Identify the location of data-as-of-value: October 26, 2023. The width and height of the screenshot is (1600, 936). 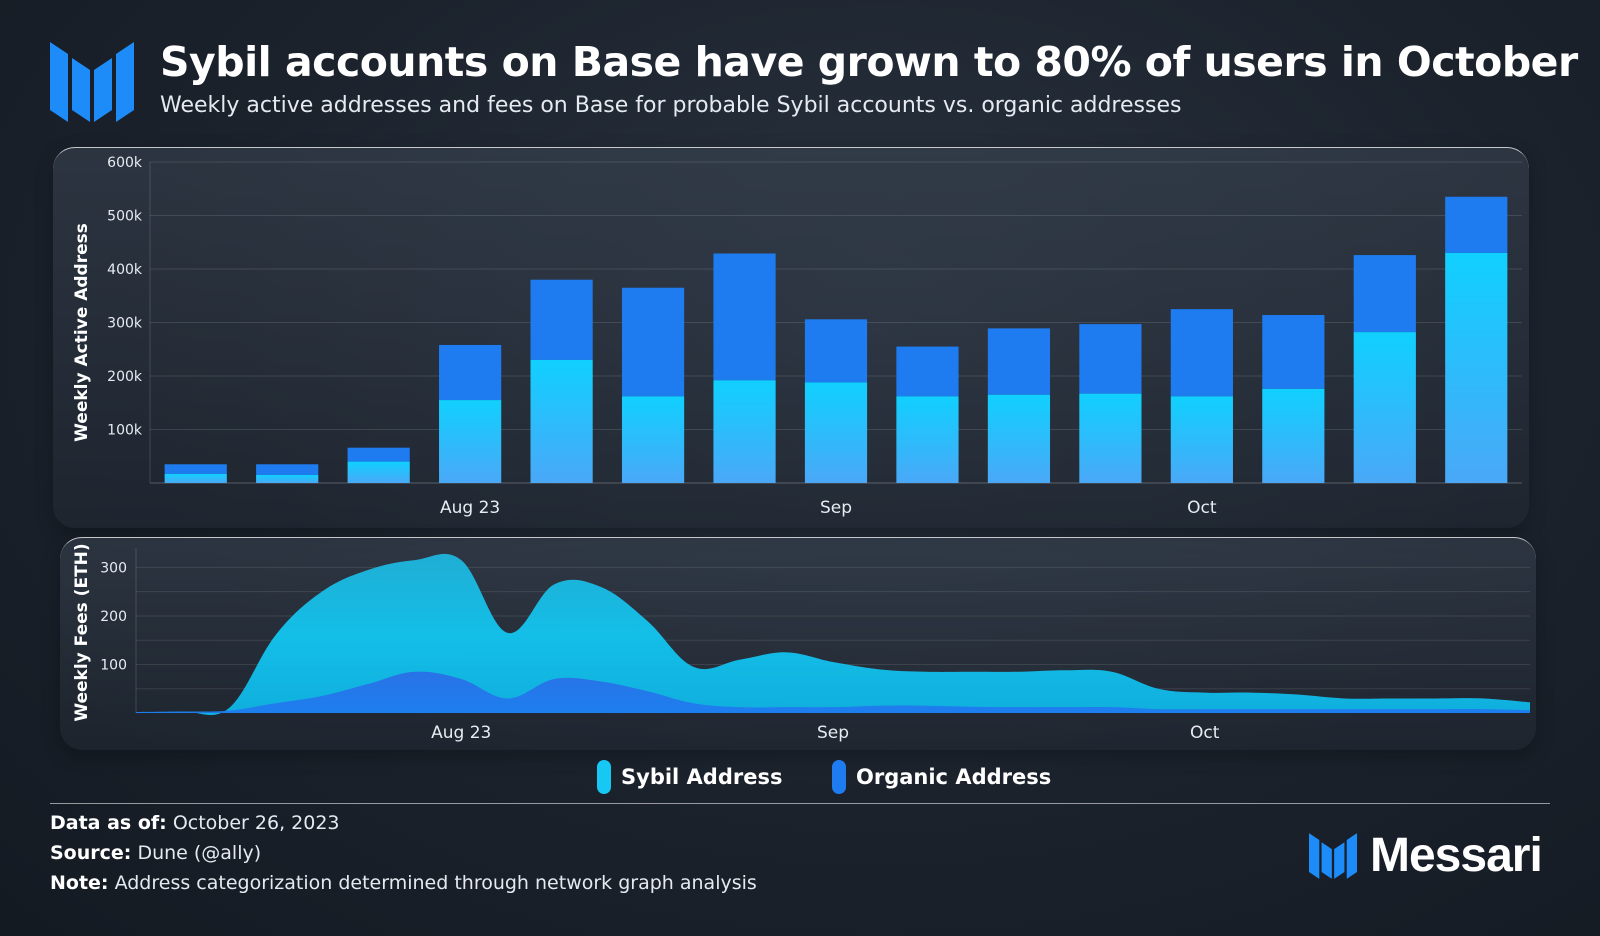
(256, 823).